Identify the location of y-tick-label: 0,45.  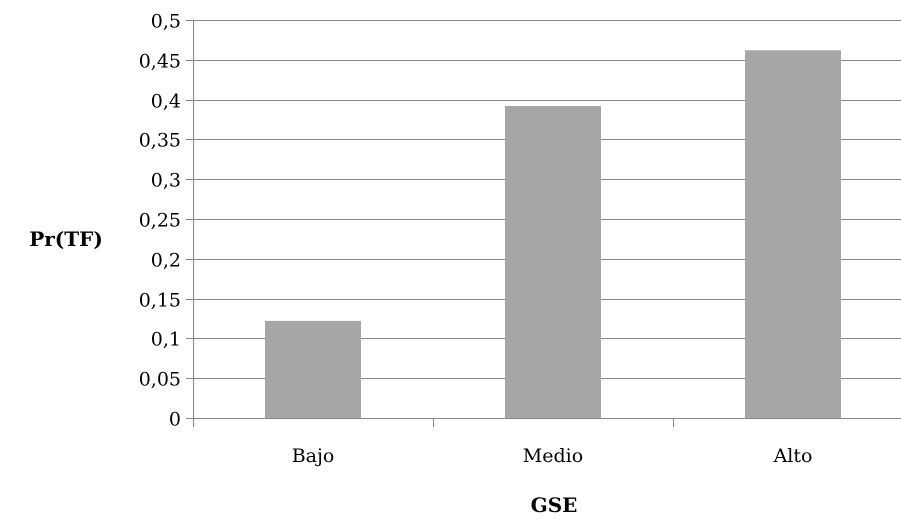
(160, 62).